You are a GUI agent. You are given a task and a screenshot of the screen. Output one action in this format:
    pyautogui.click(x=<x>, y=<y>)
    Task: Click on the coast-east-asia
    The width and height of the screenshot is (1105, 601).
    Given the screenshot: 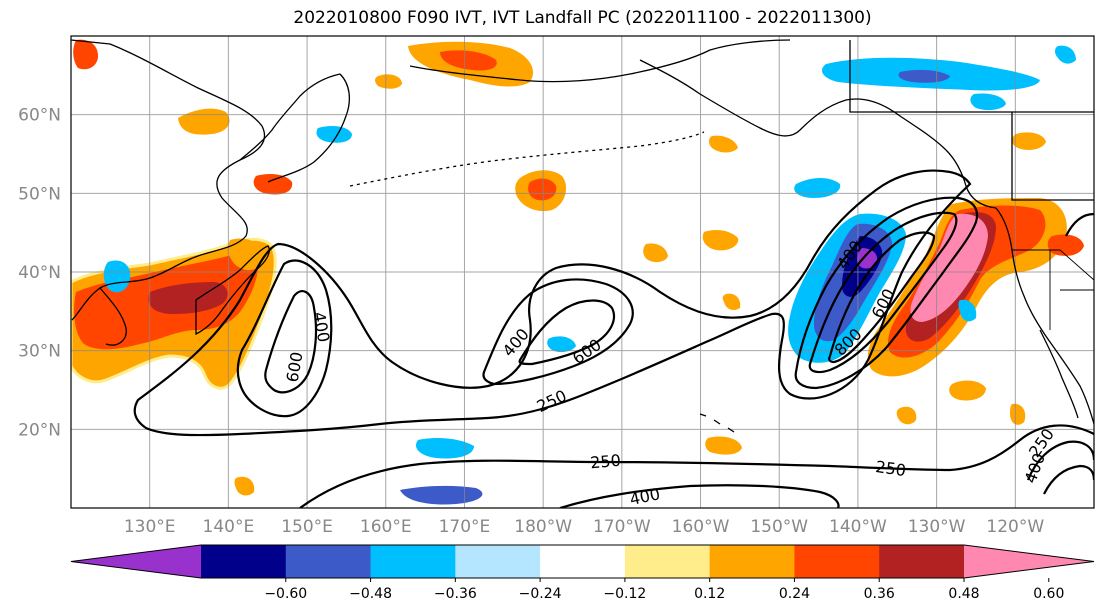 What is the action you would take?
    pyautogui.click(x=168, y=180)
    